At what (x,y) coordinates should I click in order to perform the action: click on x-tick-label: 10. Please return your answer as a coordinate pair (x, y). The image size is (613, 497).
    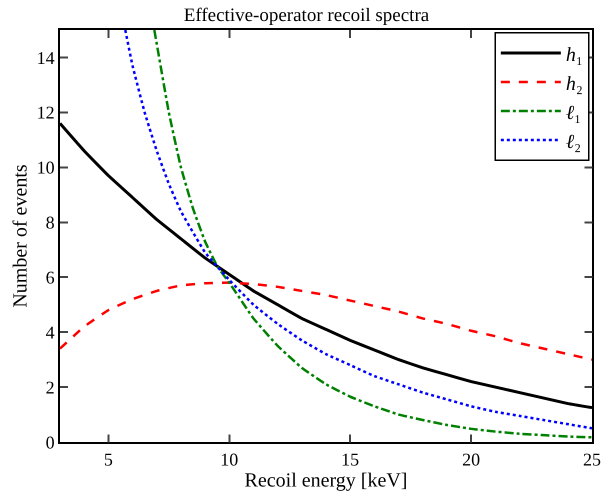
    Looking at the image, I should click on (229, 459).